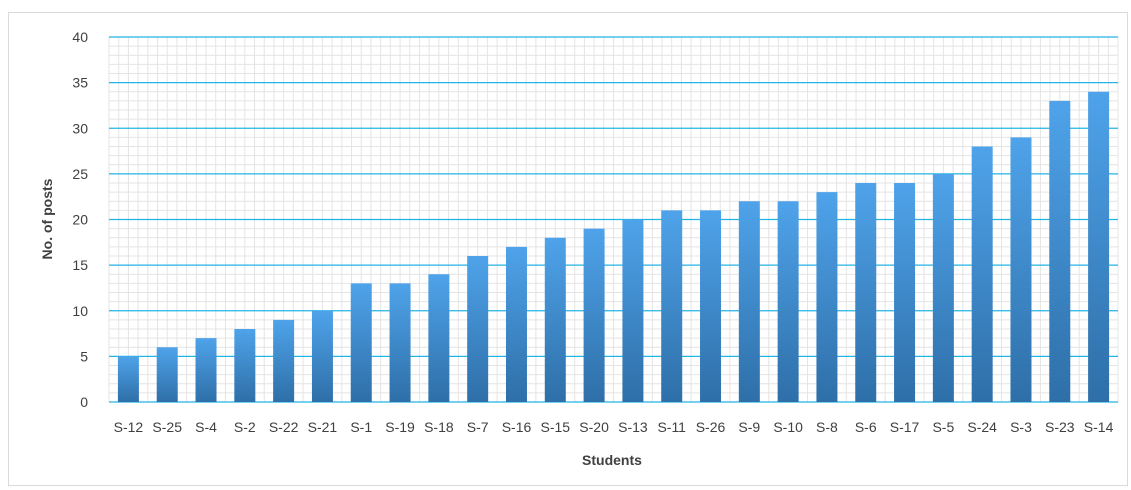 The height and width of the screenshot is (490, 1131). Describe the element at coordinates (206, 427) in the screenshot. I see `x-tick-label: S-4` at that location.